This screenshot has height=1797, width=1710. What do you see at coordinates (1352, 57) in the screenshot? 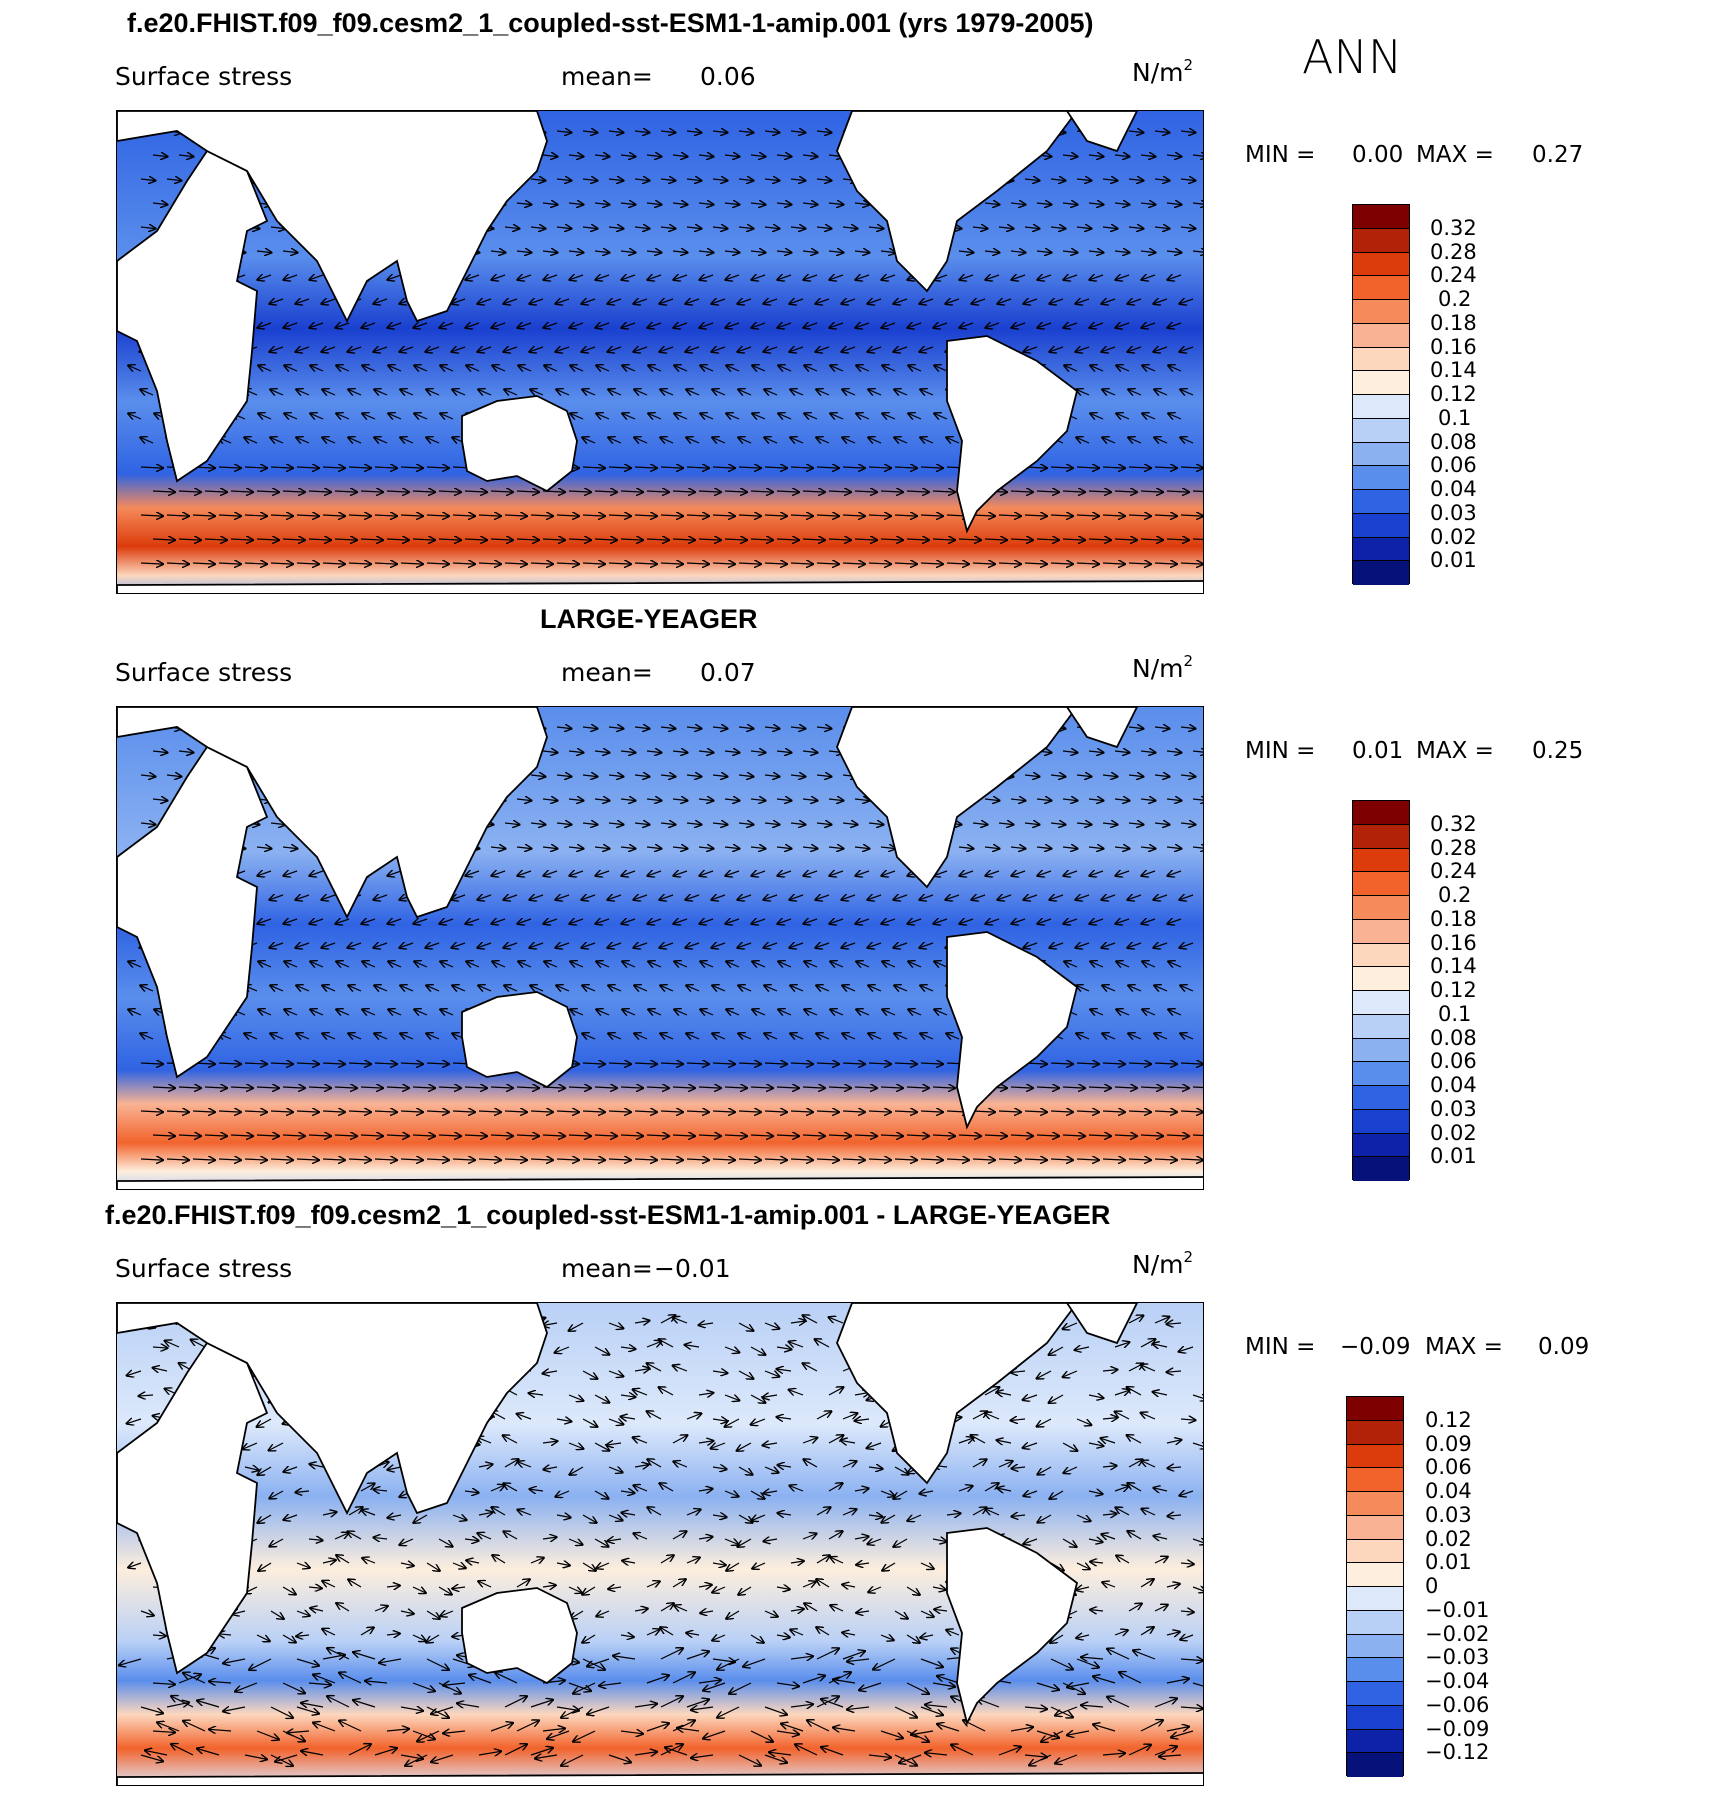
I see `season-label: ANN` at bounding box center [1352, 57].